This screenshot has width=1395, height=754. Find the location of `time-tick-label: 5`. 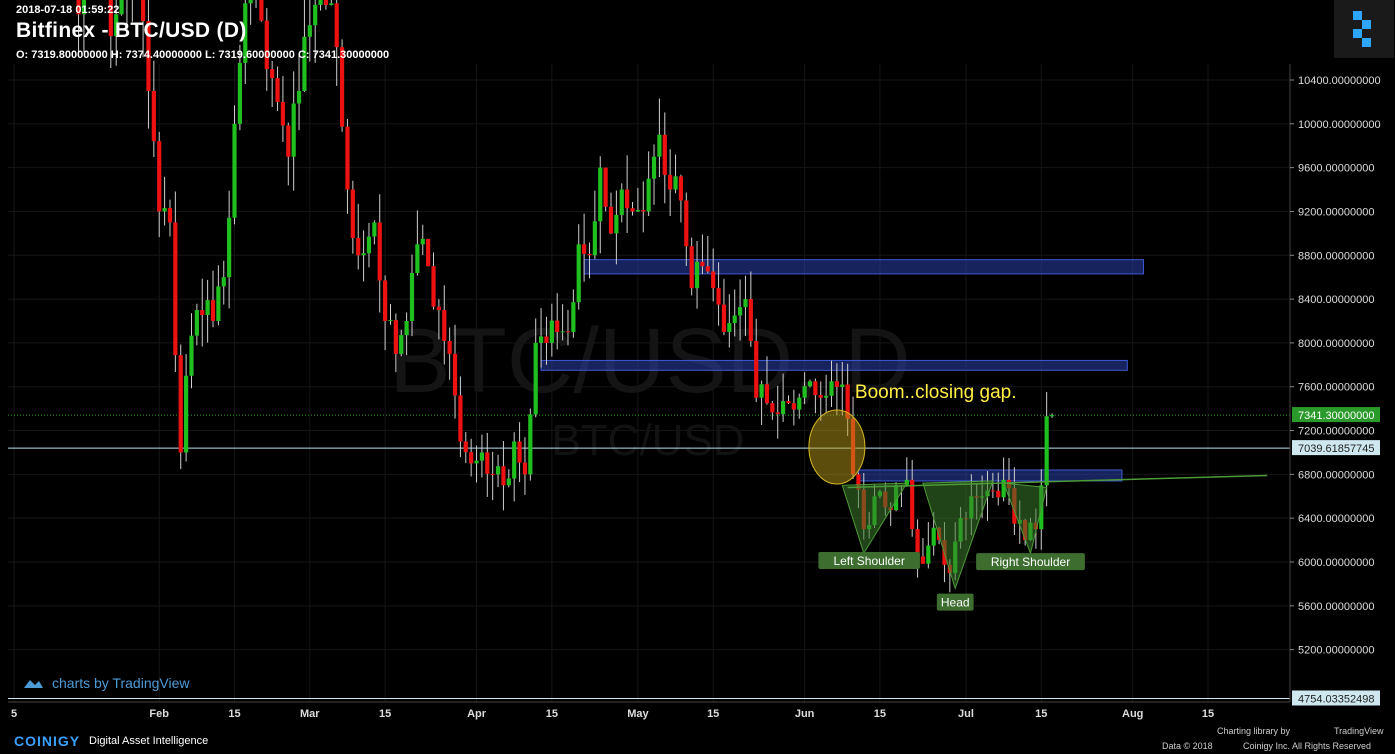

time-tick-label: 5 is located at coordinates (14, 714).